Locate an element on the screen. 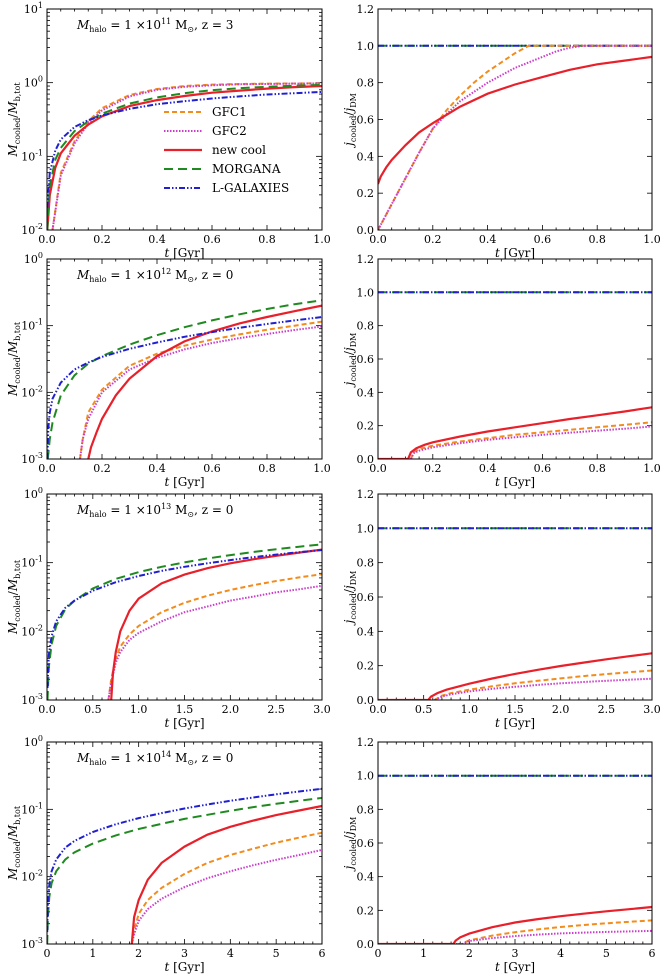  legend-label: MORGANA is located at coordinates (246, 169).